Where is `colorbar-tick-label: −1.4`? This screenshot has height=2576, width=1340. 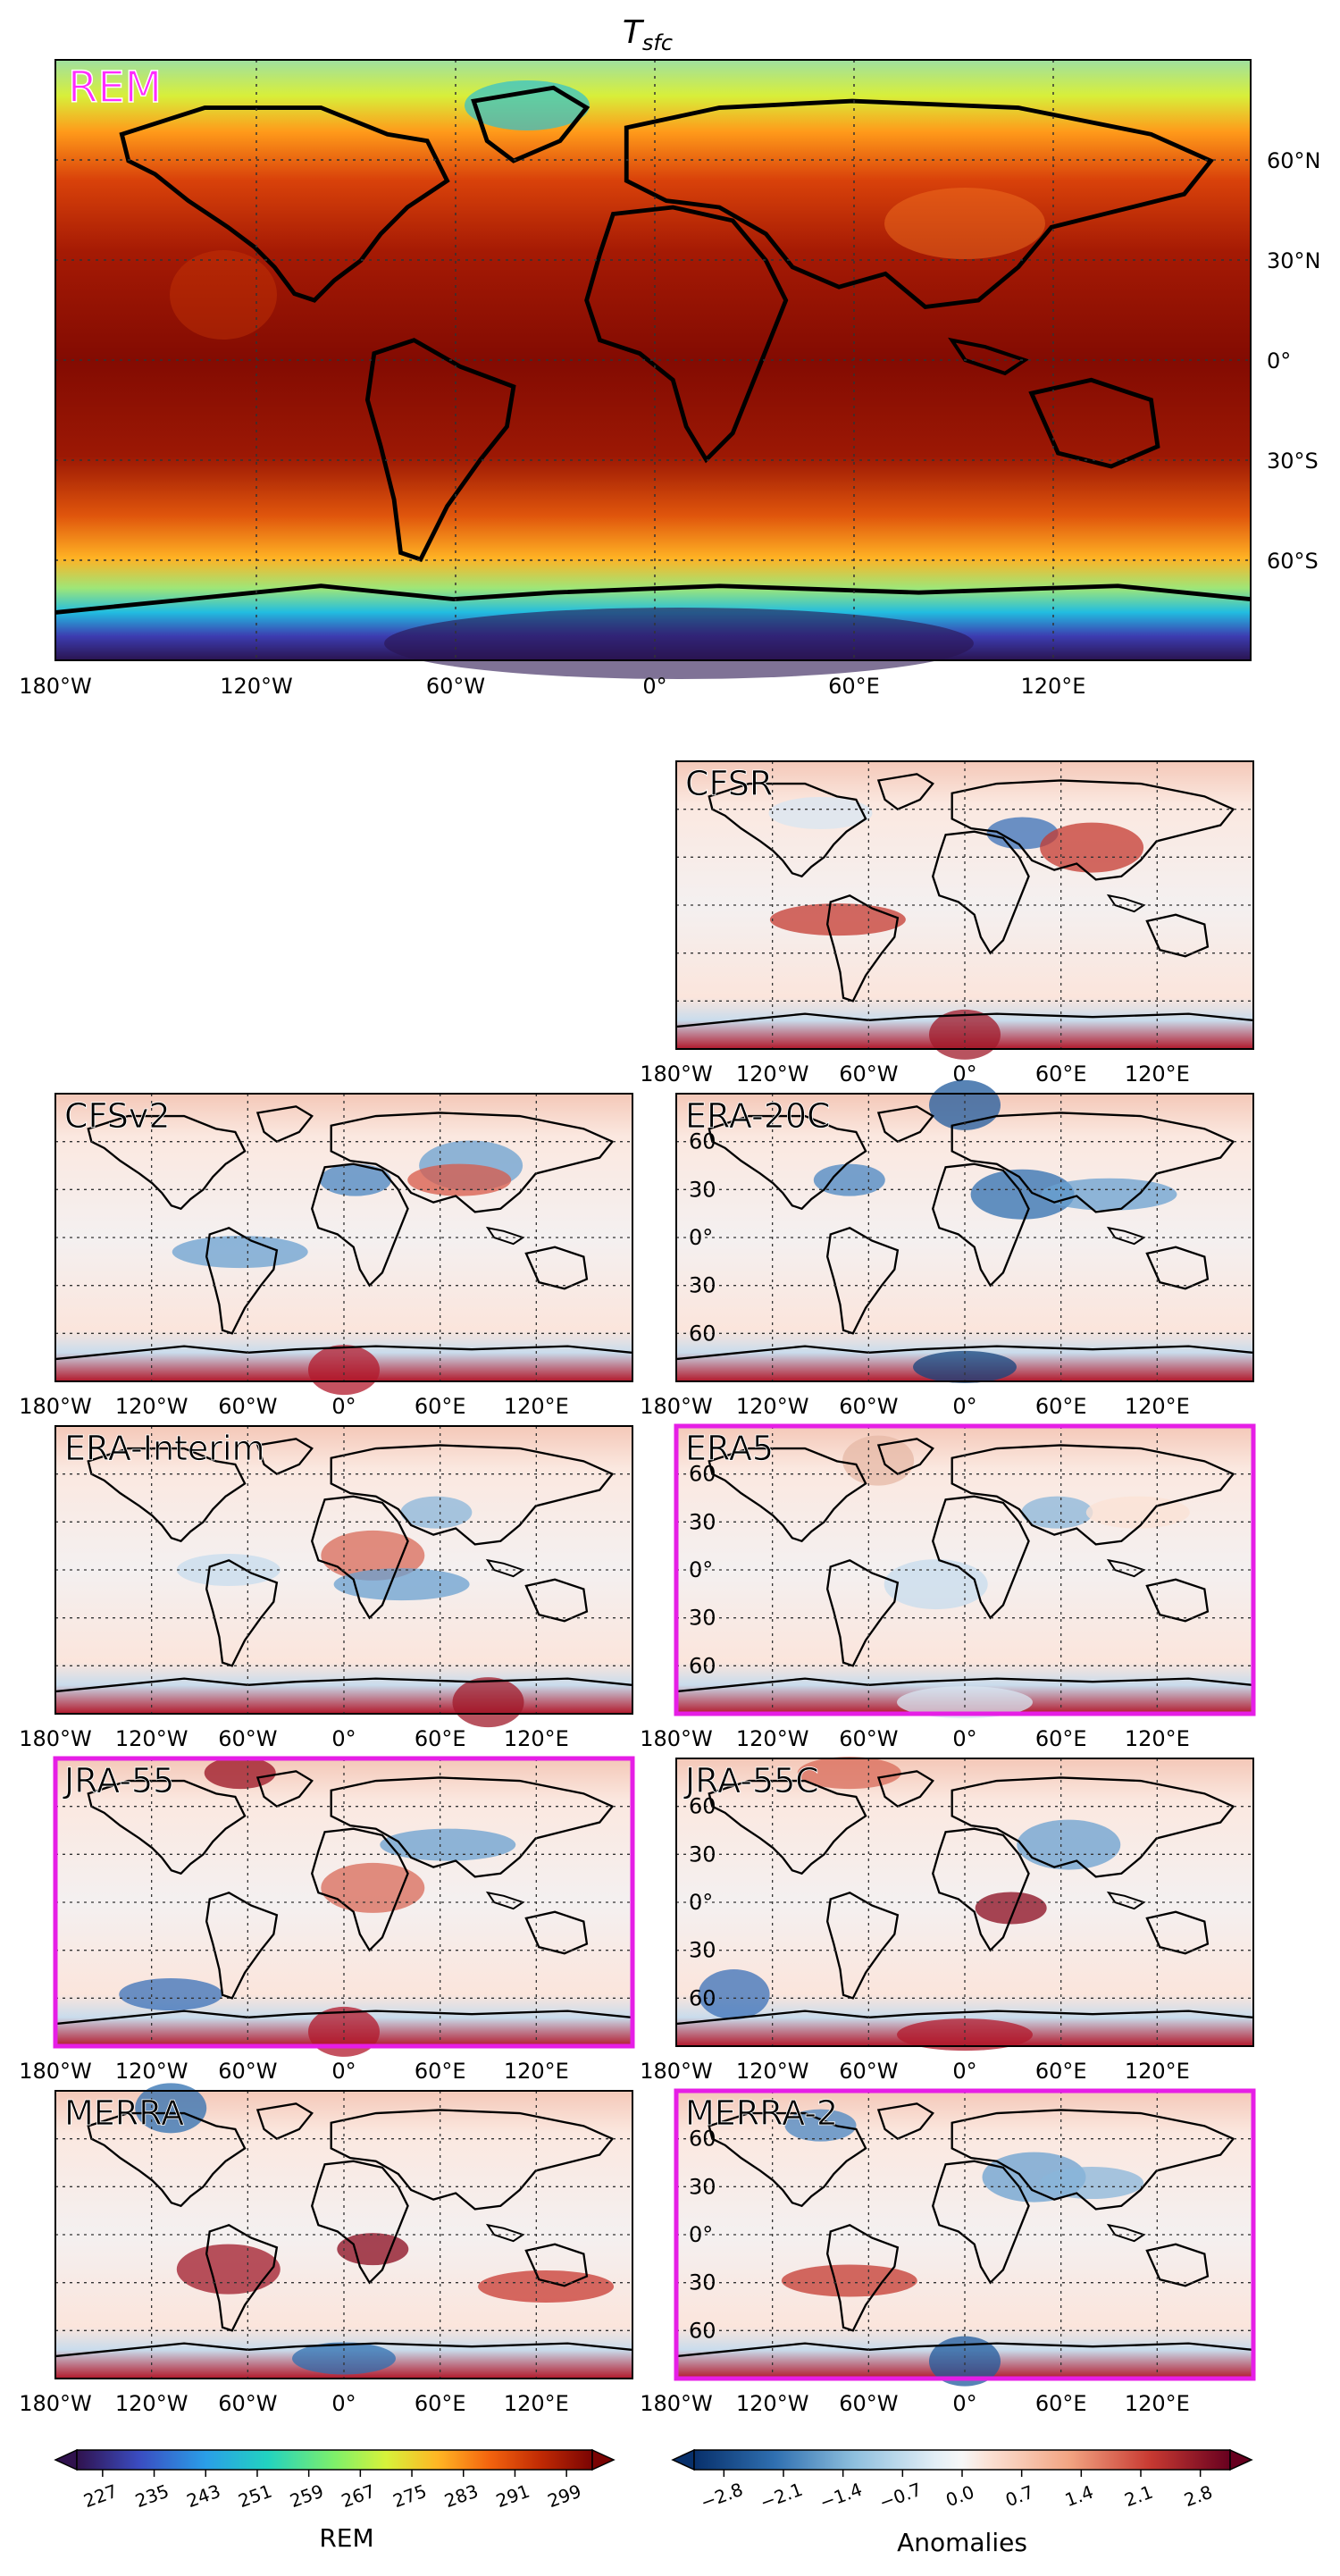 colorbar-tick-label: −1.4 is located at coordinates (841, 2496).